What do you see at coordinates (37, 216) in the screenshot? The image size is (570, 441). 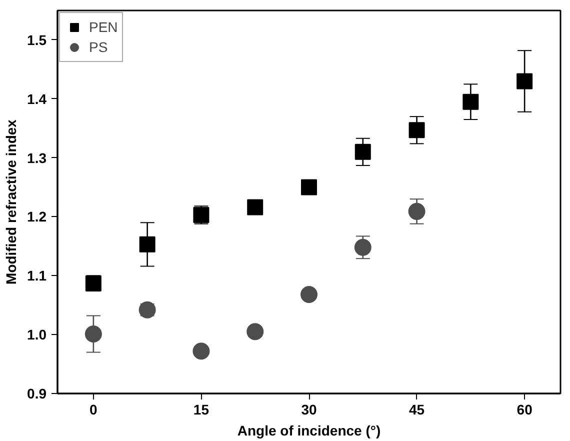 I see `y-tick-label: 1.2` at bounding box center [37, 216].